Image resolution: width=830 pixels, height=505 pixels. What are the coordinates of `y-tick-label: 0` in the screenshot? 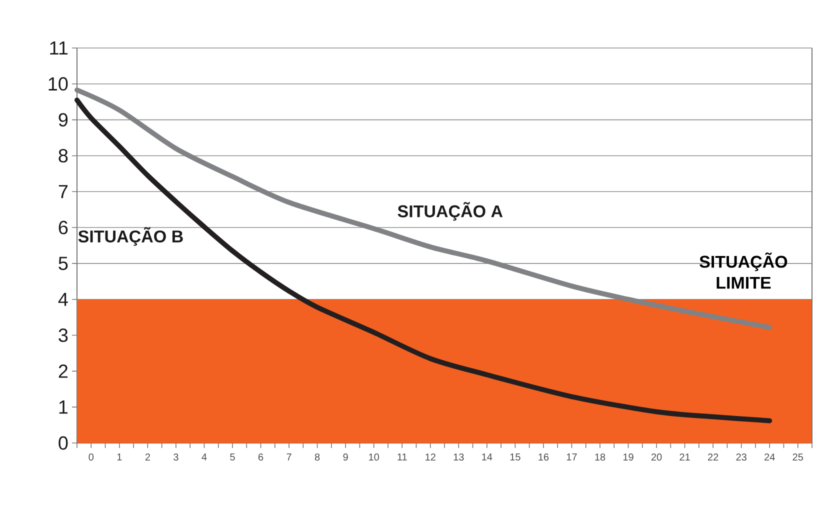 It's located at (63, 443).